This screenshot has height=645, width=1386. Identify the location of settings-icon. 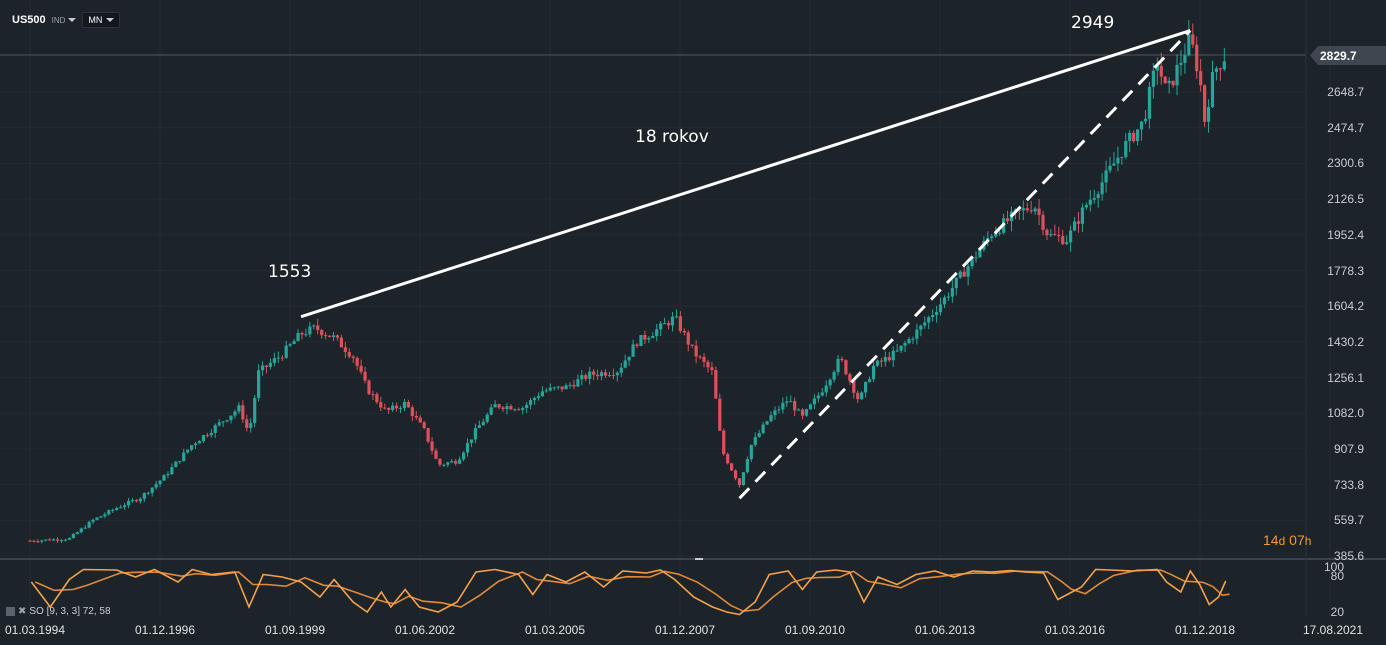
(10, 611).